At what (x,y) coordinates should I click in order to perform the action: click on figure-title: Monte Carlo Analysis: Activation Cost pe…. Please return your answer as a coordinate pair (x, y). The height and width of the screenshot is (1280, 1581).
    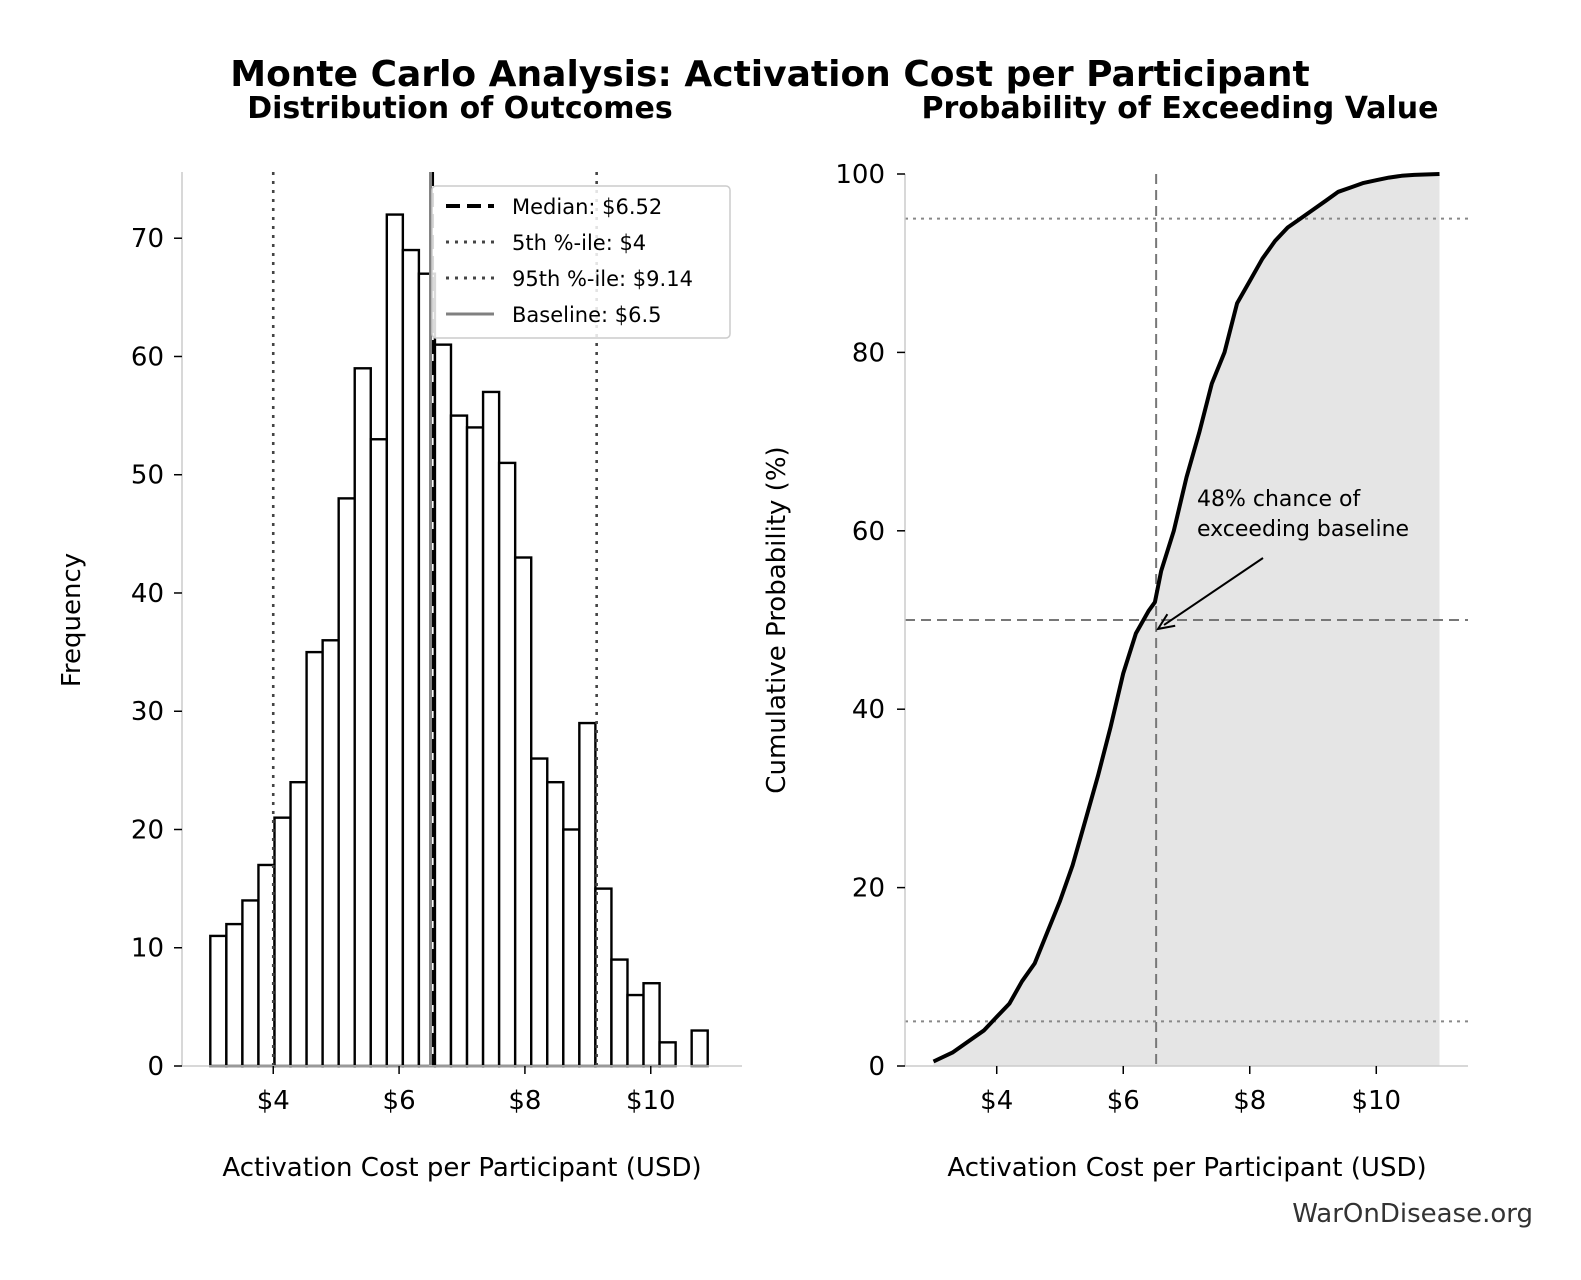
    Looking at the image, I should click on (769, 74).